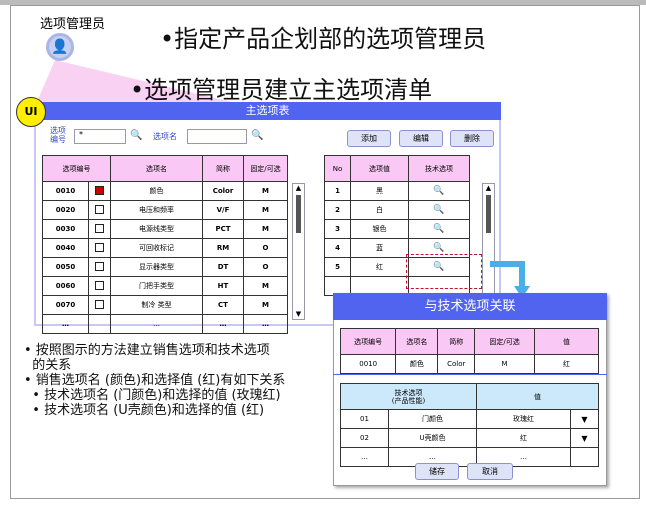 The width and height of the screenshot is (646, 510). Describe the element at coordinates (379, 248) in the screenshot. I see `cell: 蓝` at that location.